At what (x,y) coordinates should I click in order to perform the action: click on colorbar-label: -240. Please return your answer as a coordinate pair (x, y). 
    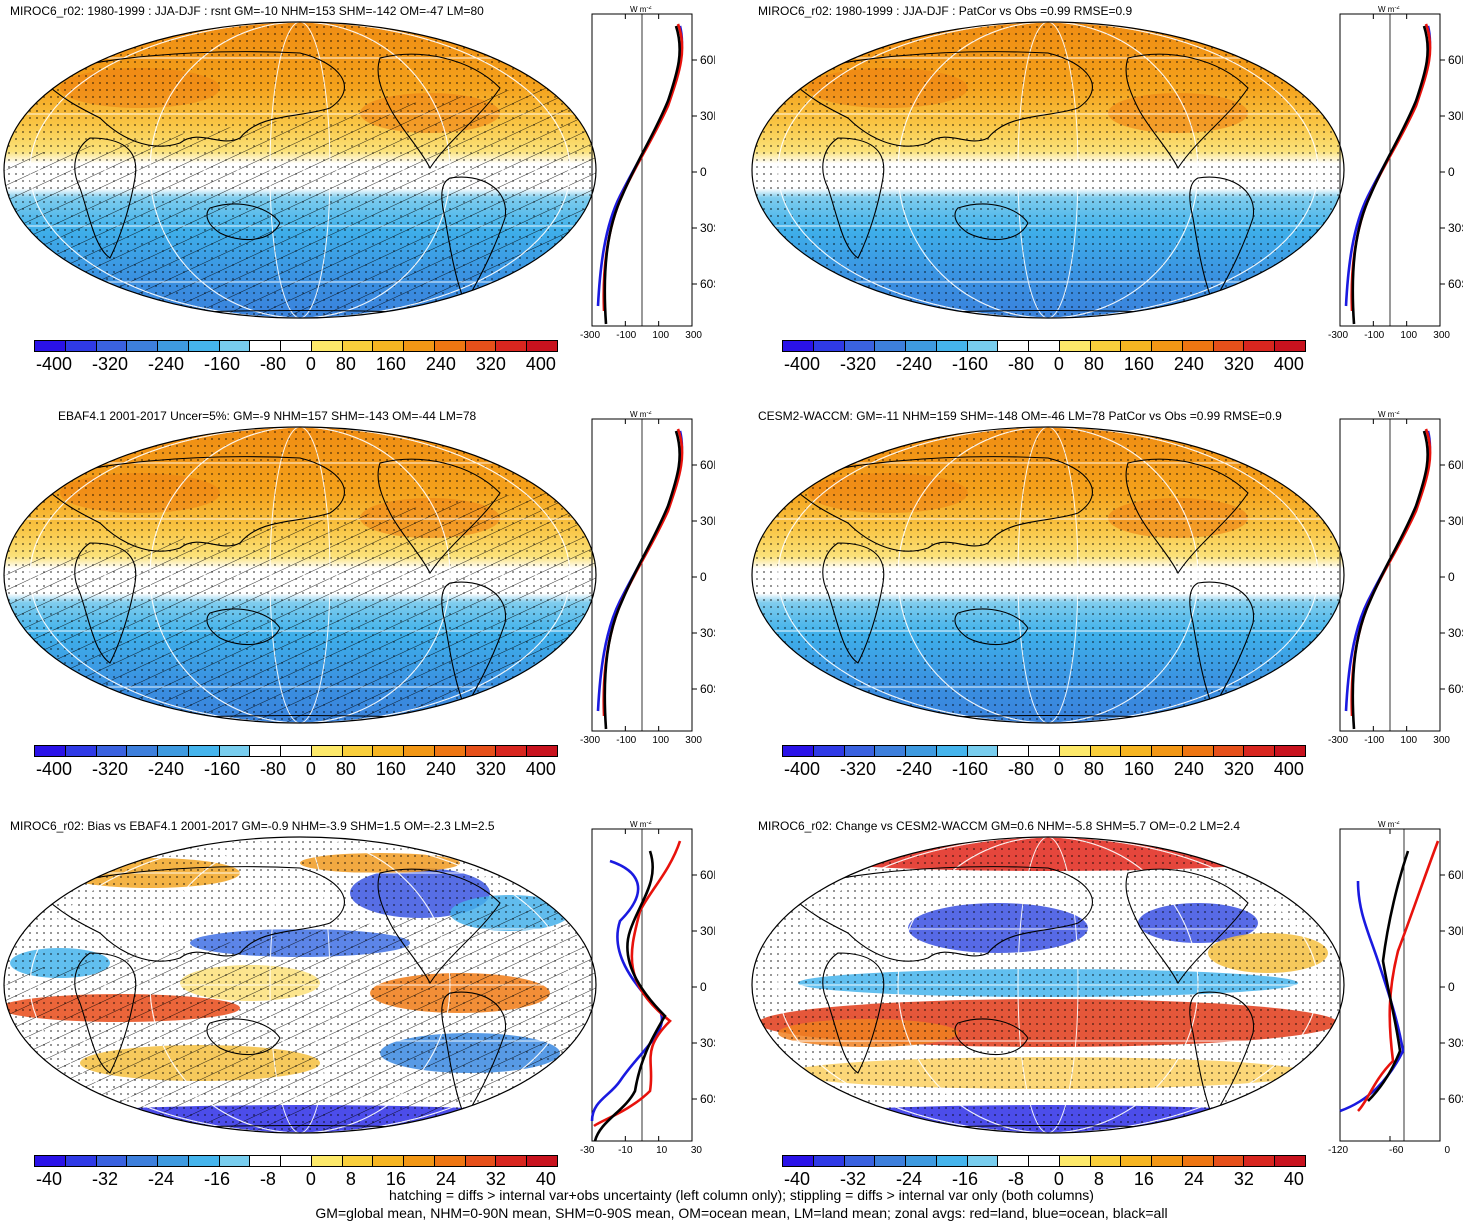
    Looking at the image, I should click on (913, 769).